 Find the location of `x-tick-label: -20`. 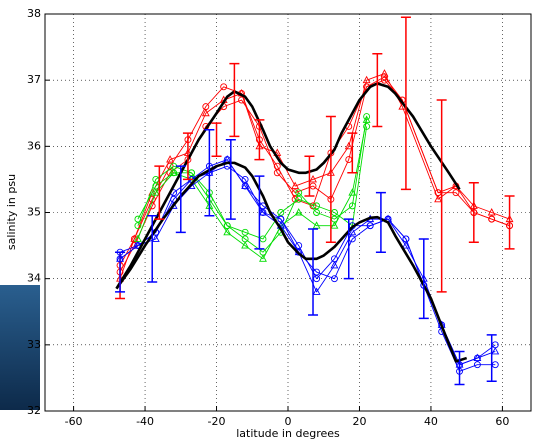

x-tick-label: -20 is located at coordinates (217, 421).